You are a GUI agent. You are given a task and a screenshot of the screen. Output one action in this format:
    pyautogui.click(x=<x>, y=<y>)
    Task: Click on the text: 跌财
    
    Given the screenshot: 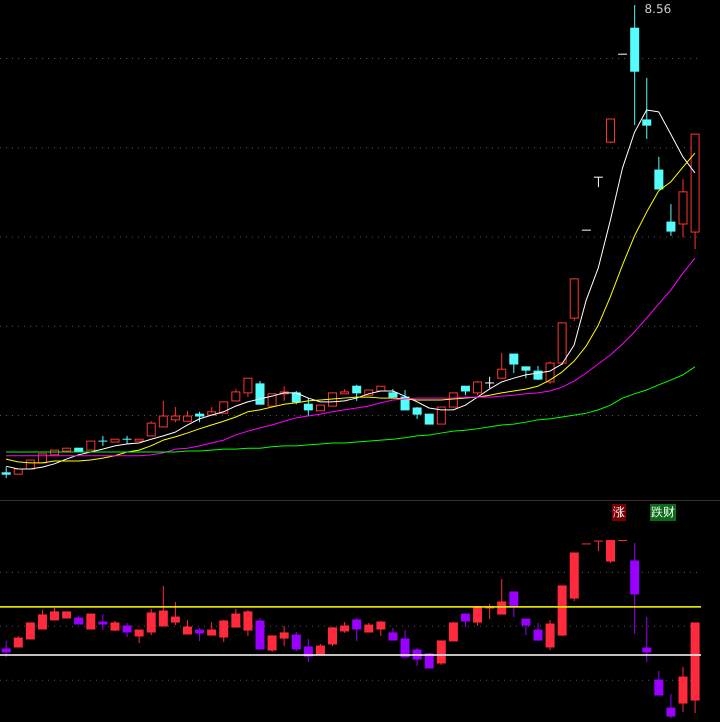 What is the action you would take?
    pyautogui.click(x=663, y=512)
    